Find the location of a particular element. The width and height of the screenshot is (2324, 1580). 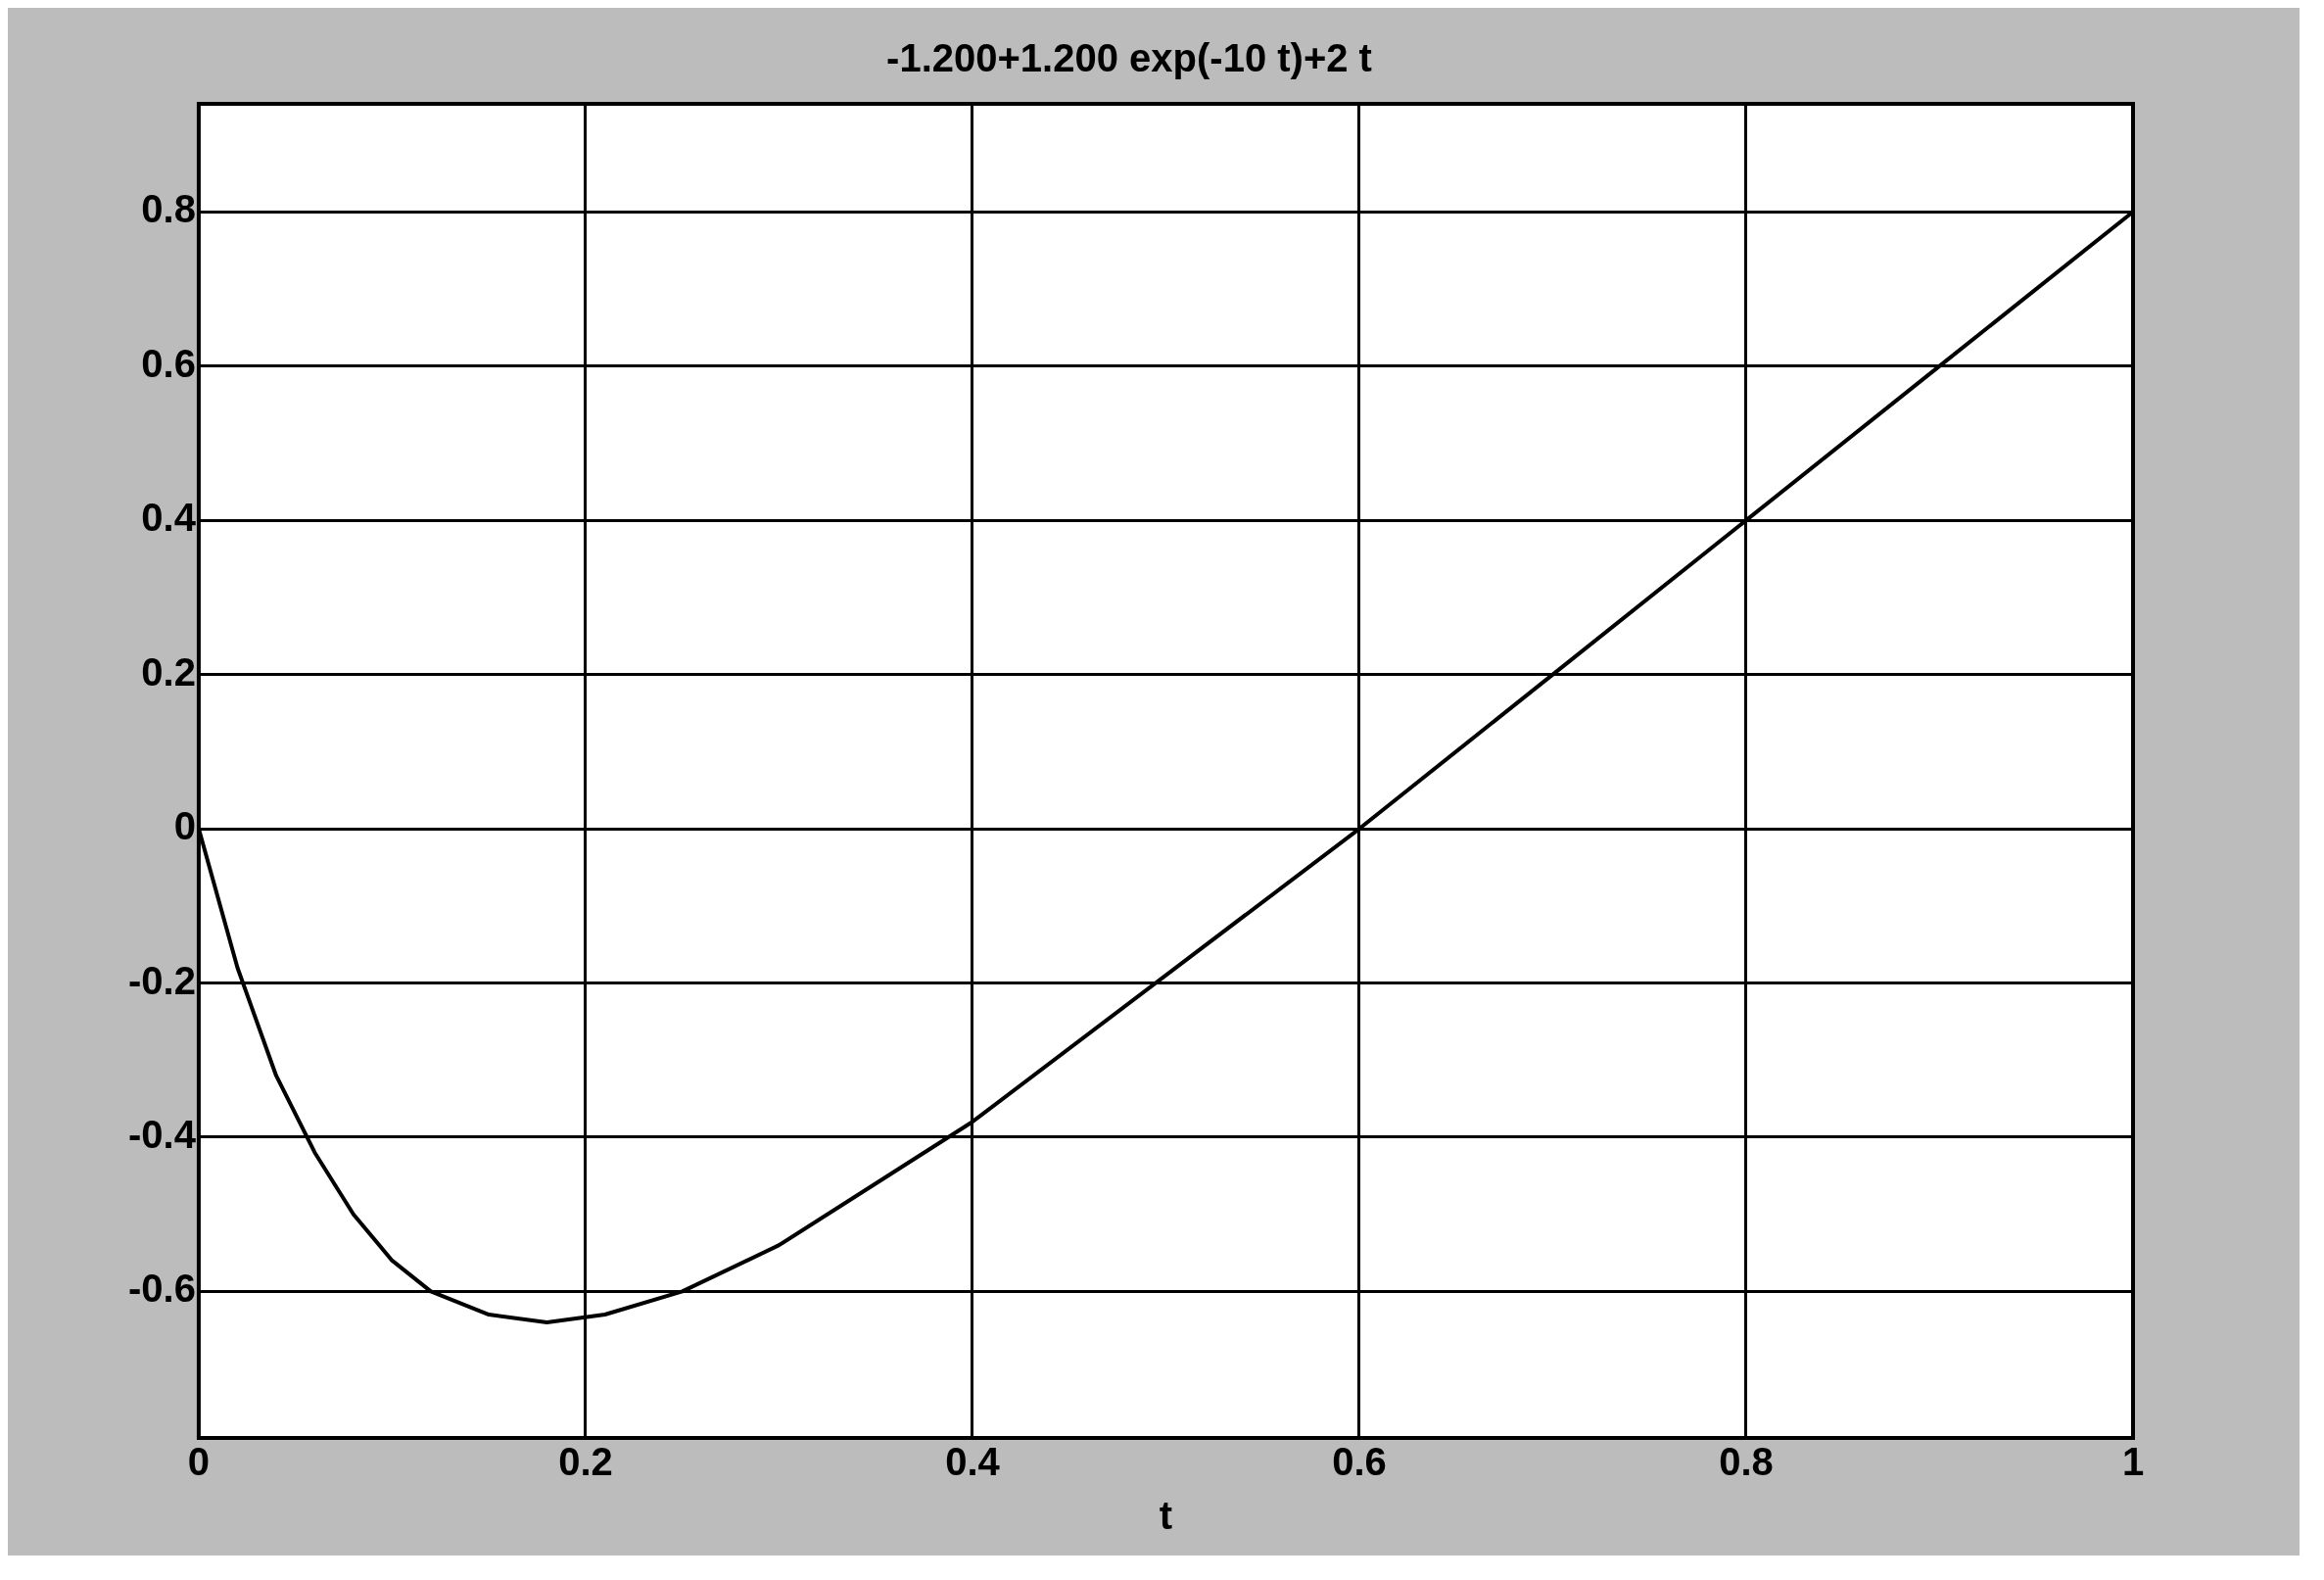

x-axis-title: t is located at coordinates (1166, 1516).